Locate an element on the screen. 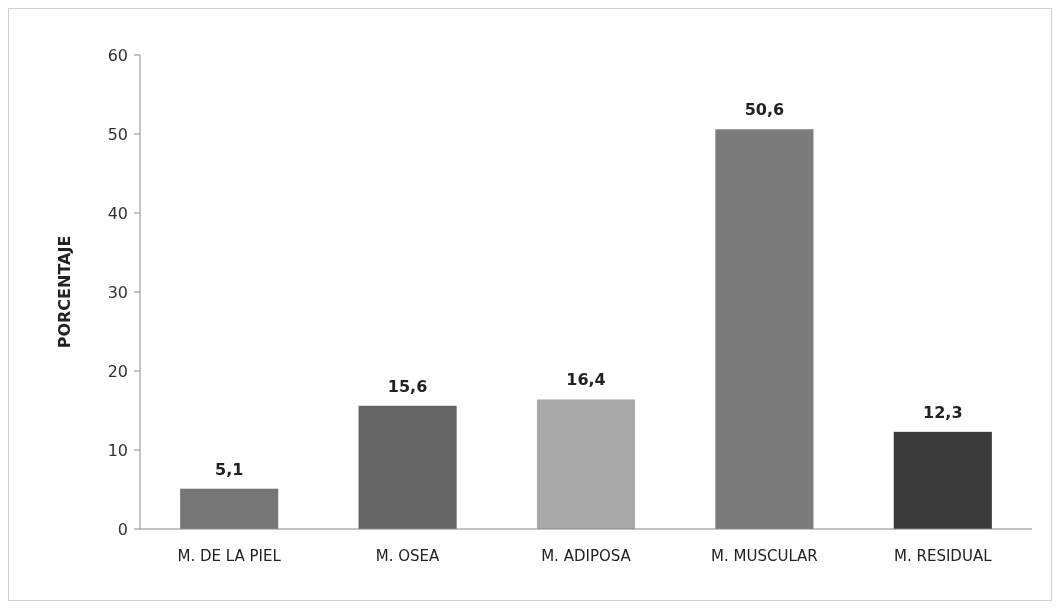  x-tick-label: M. ADIPOSA is located at coordinates (586, 556).